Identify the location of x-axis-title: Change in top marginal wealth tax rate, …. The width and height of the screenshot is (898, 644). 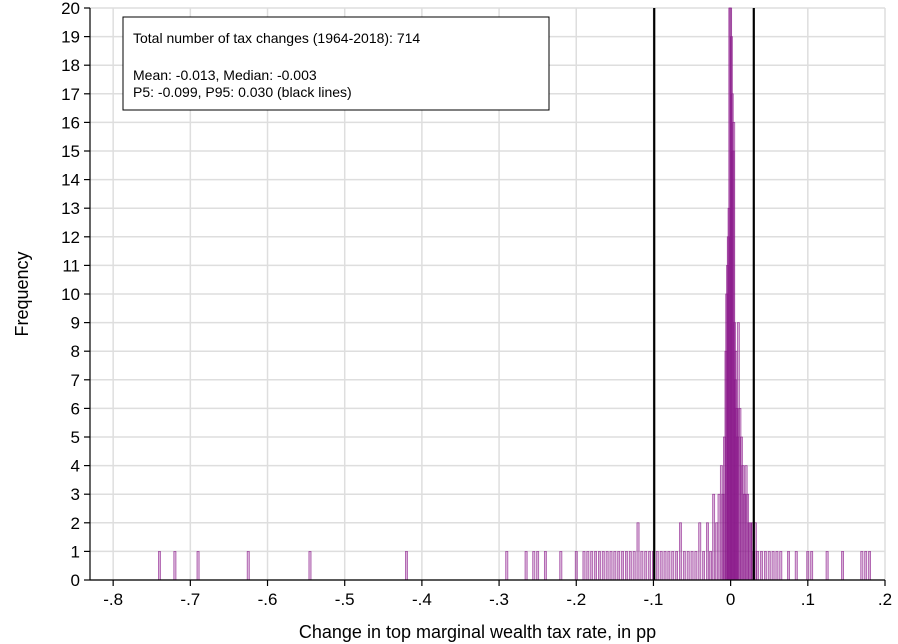
(477, 632).